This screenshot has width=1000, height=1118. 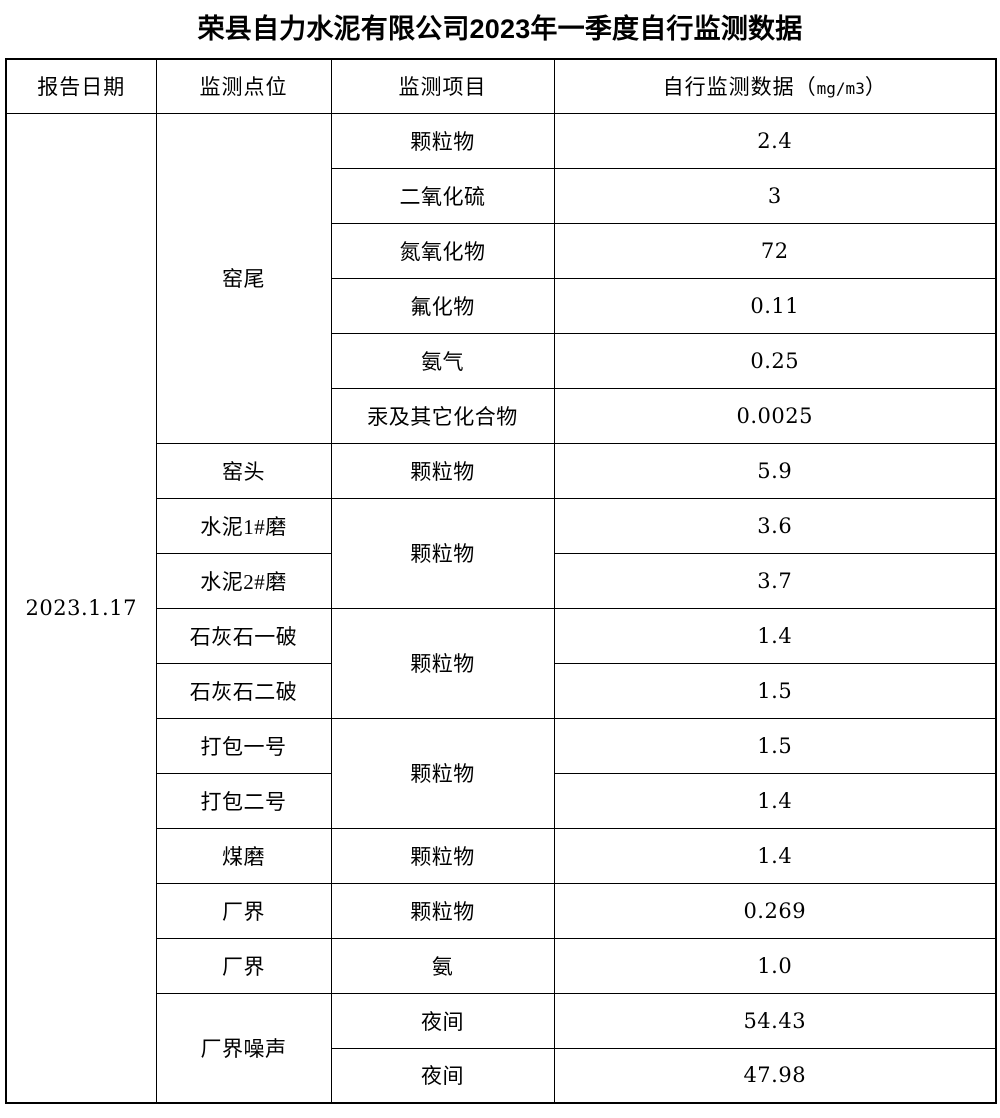 I want to click on monitoring-item-cell: 氟化物, so click(x=442, y=305).